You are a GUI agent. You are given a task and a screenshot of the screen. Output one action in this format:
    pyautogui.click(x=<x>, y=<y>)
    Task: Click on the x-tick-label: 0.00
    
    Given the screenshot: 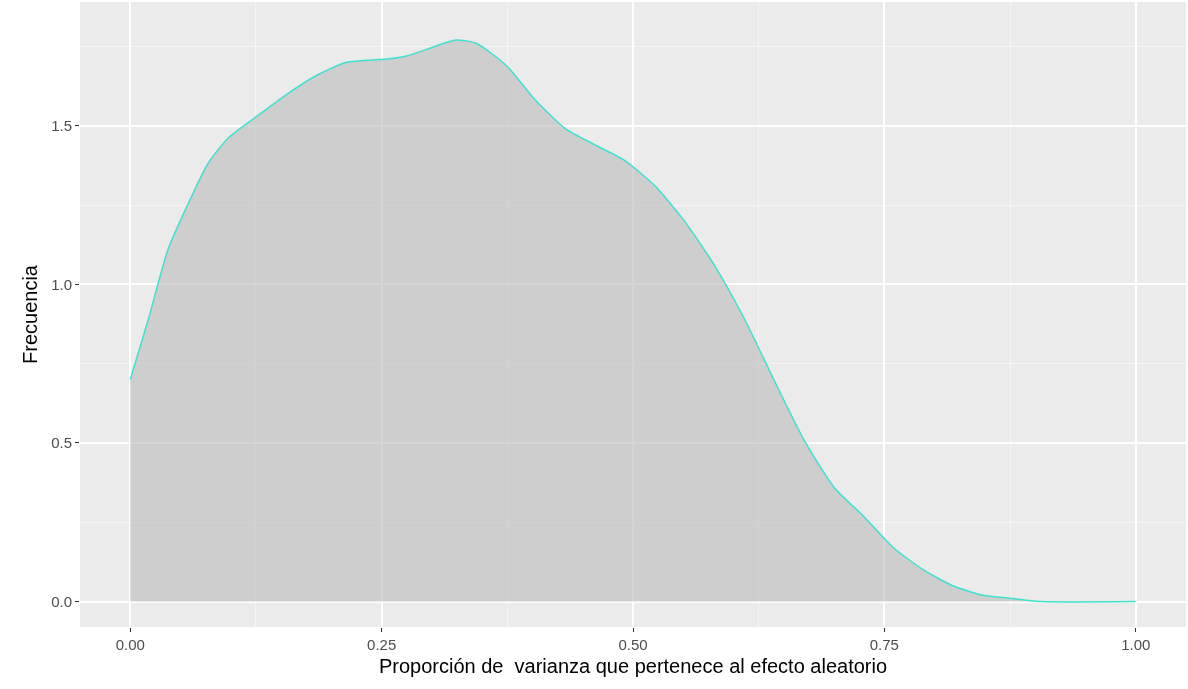 What is the action you would take?
    pyautogui.click(x=130, y=644)
    